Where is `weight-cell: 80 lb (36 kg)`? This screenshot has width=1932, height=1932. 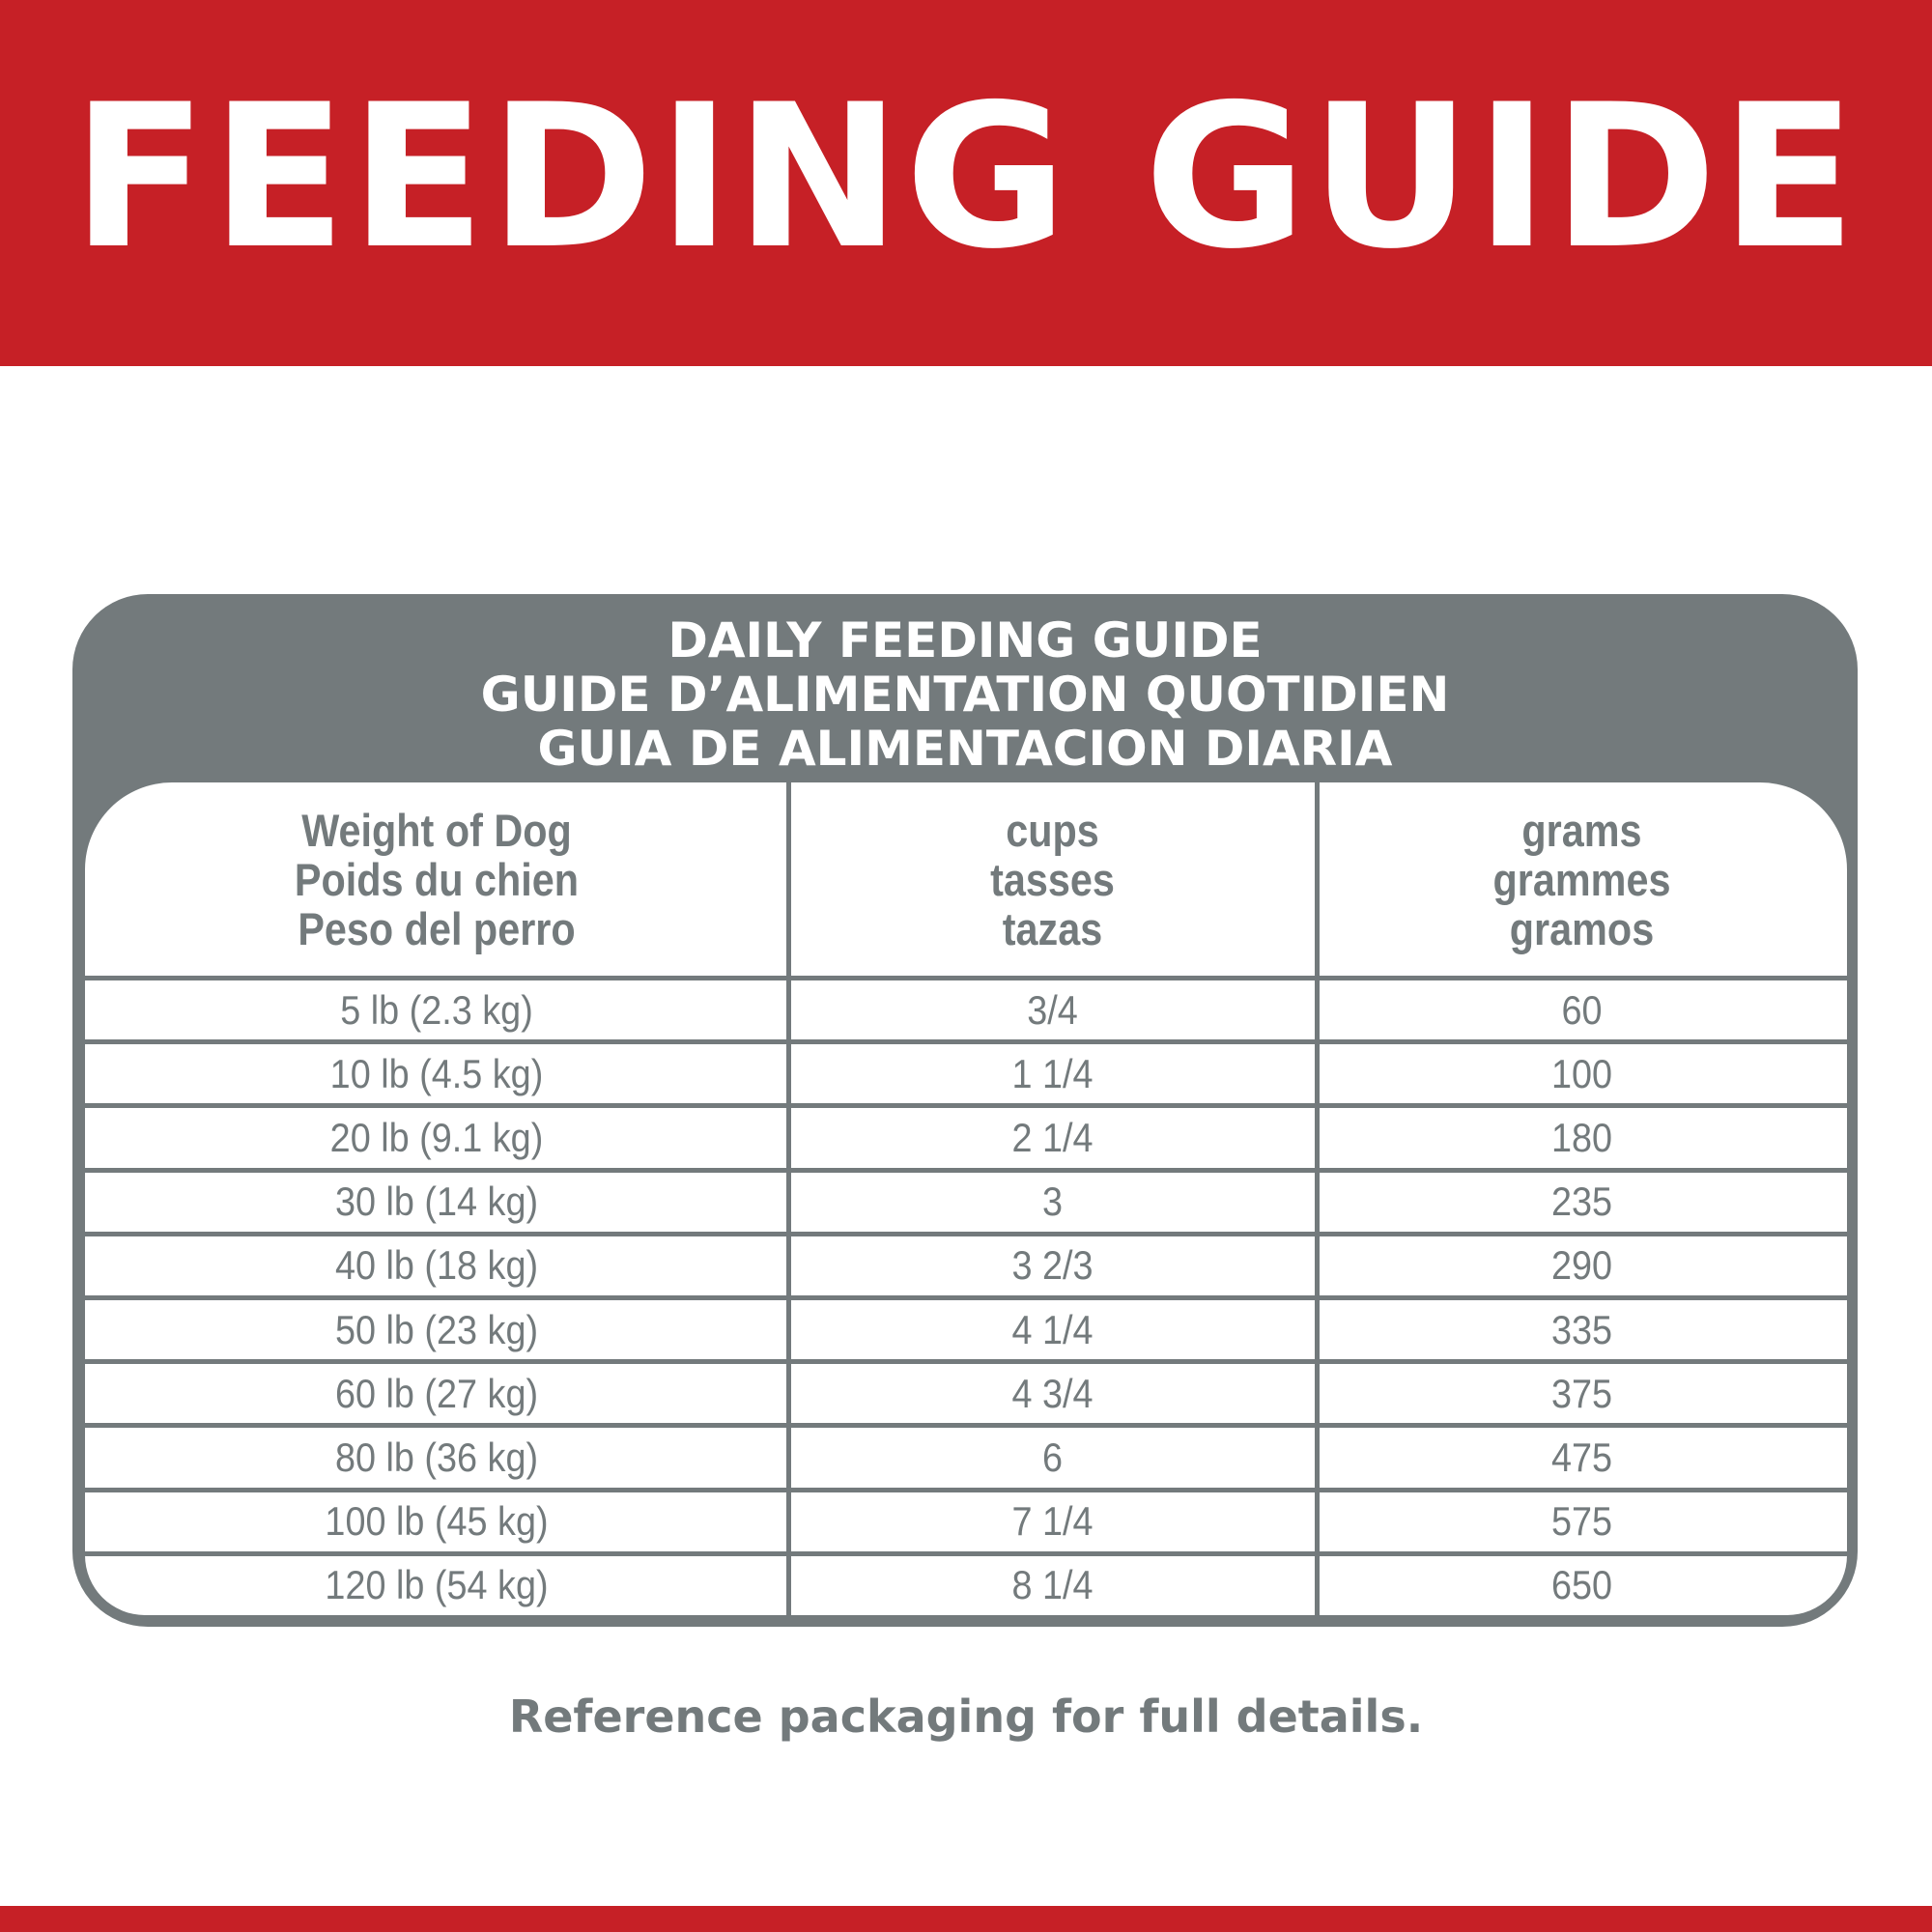 weight-cell: 80 lb (36 kg) is located at coordinates (436, 1457).